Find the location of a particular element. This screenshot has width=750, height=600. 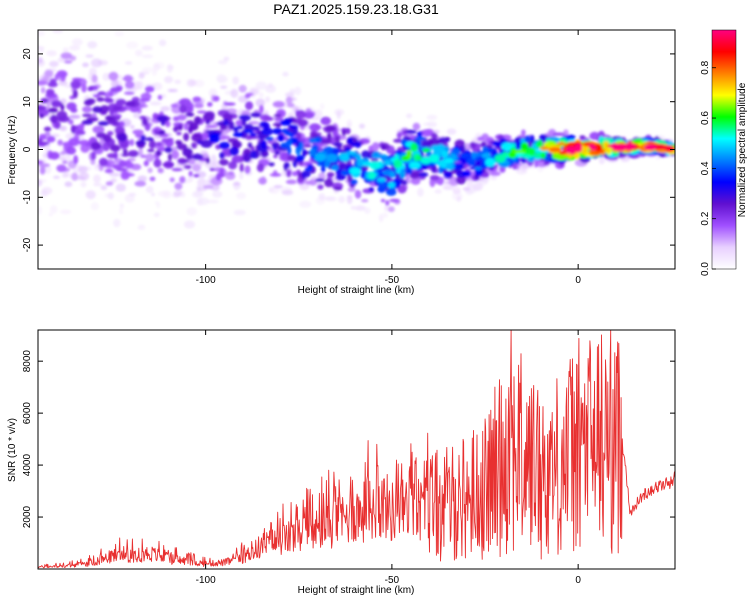

x-tick-label: 0 is located at coordinates (578, 280).